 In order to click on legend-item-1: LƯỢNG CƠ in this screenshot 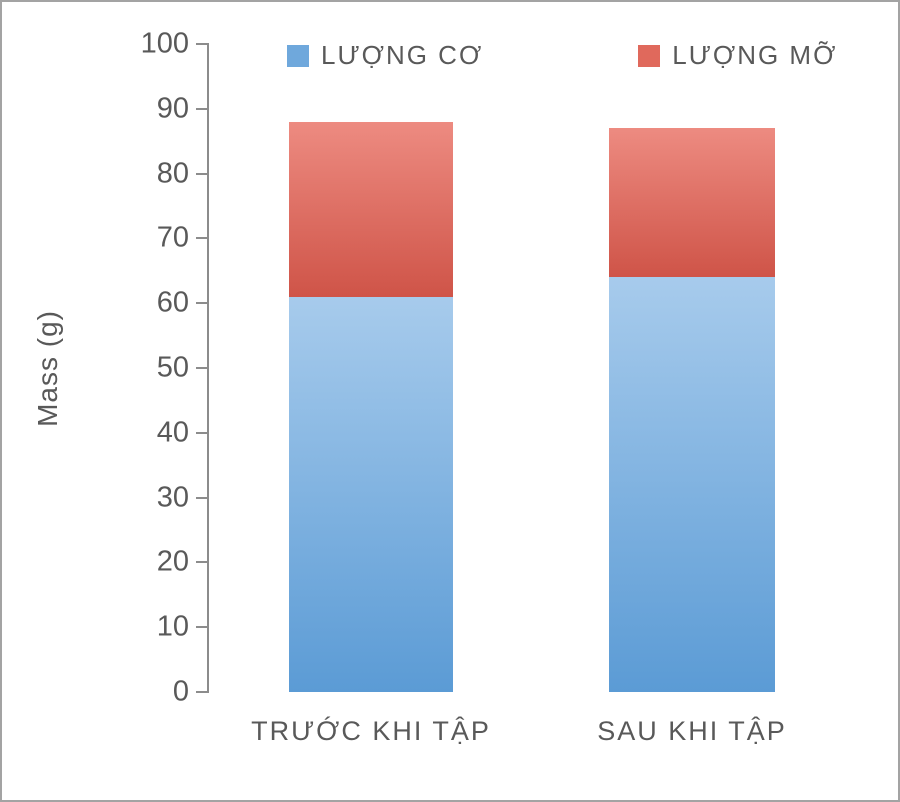, I will do `click(385, 55)`.